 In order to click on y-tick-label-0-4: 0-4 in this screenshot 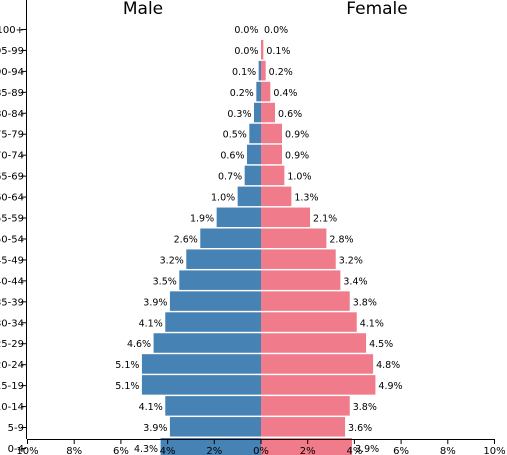, I will do `click(16, 449)`.